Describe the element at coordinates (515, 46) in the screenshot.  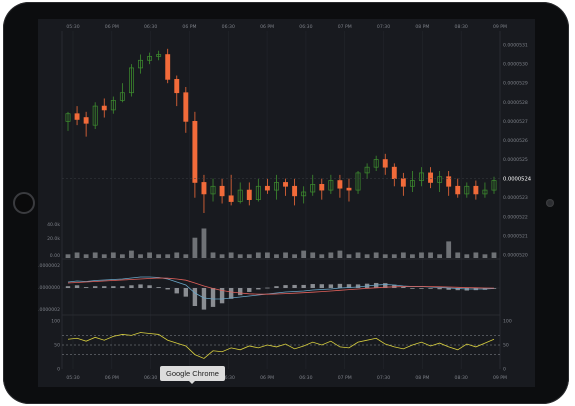
I see `price-label: 0.0000531` at that location.